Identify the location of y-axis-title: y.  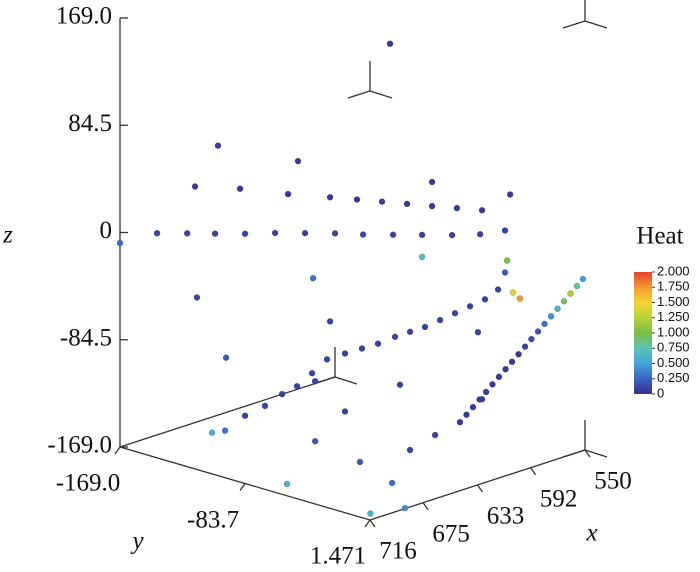
(136, 541).